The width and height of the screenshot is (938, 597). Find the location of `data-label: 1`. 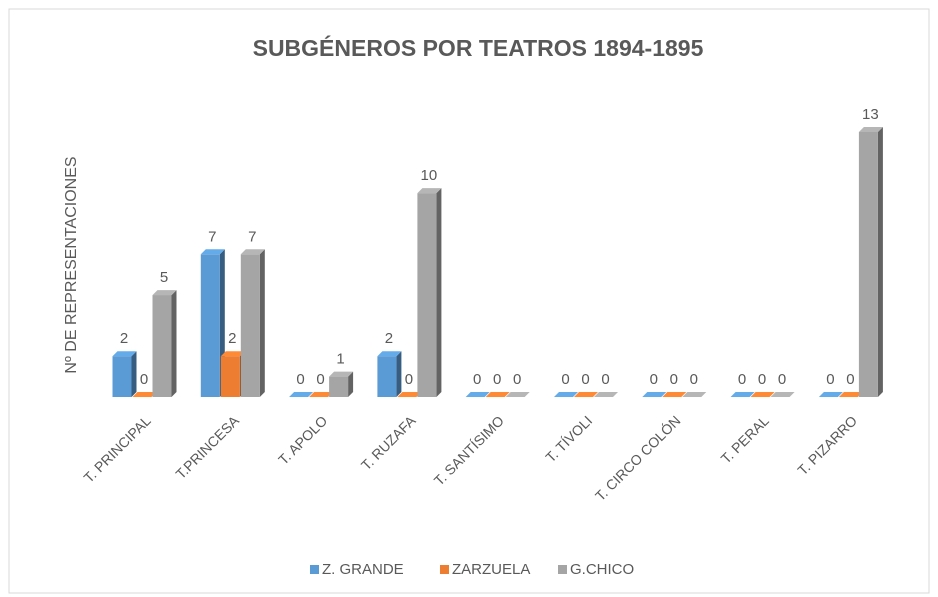

data-label: 1 is located at coordinates (340, 359).